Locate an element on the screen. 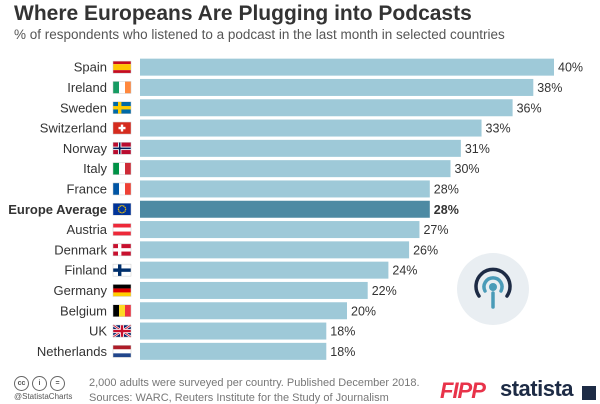 The image size is (600, 404). spain-flag-icon is located at coordinates (122, 67).